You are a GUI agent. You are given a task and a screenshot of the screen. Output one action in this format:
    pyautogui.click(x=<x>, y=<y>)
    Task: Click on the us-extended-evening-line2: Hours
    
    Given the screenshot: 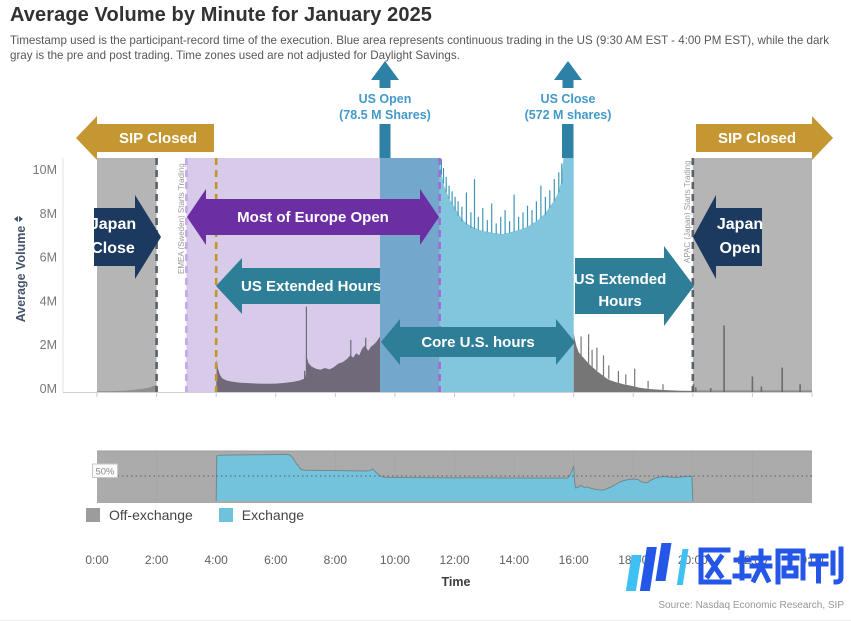 What is the action you would take?
    pyautogui.click(x=619, y=301)
    